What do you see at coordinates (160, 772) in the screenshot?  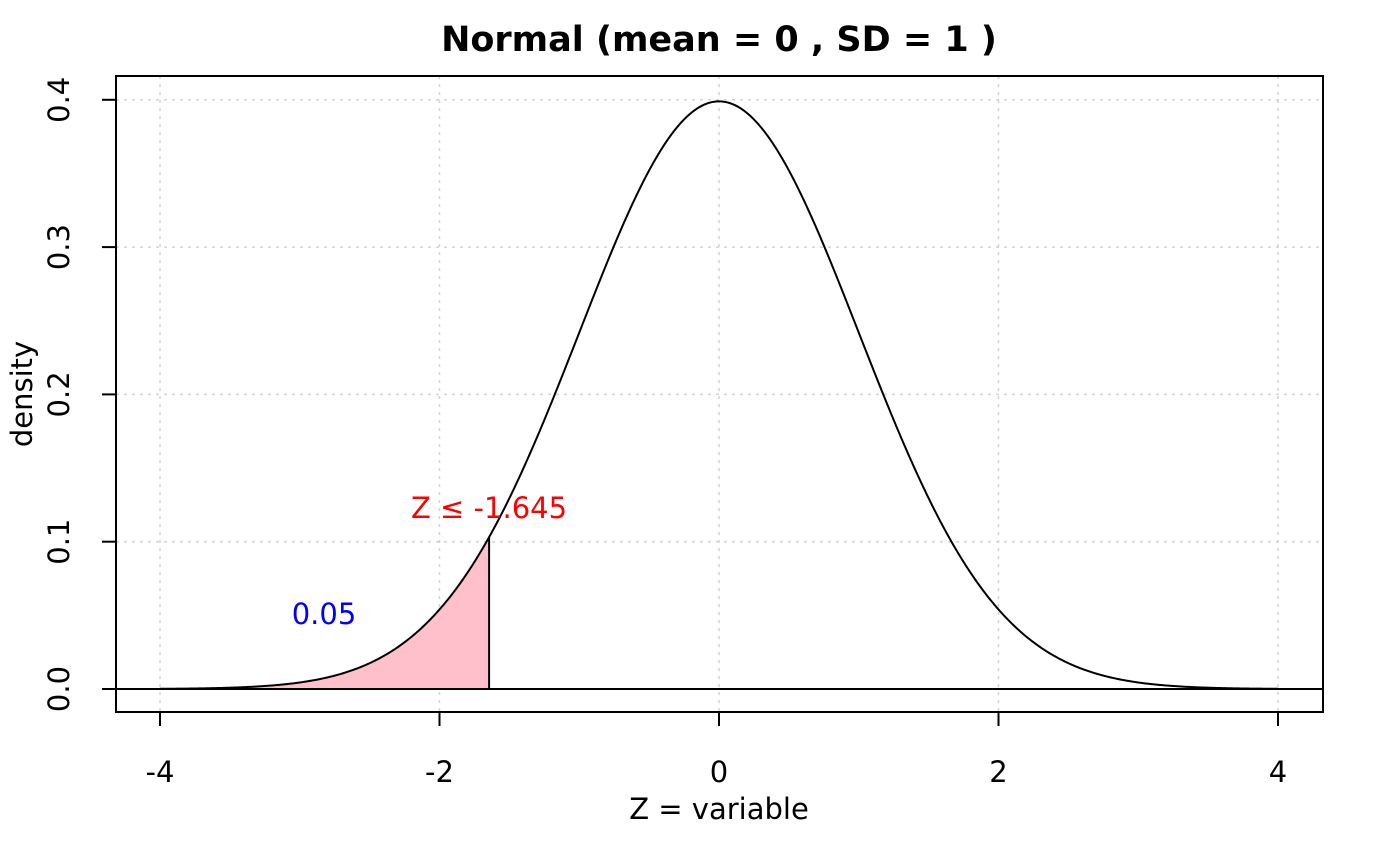 I see `x-tick-label: -4` at bounding box center [160, 772].